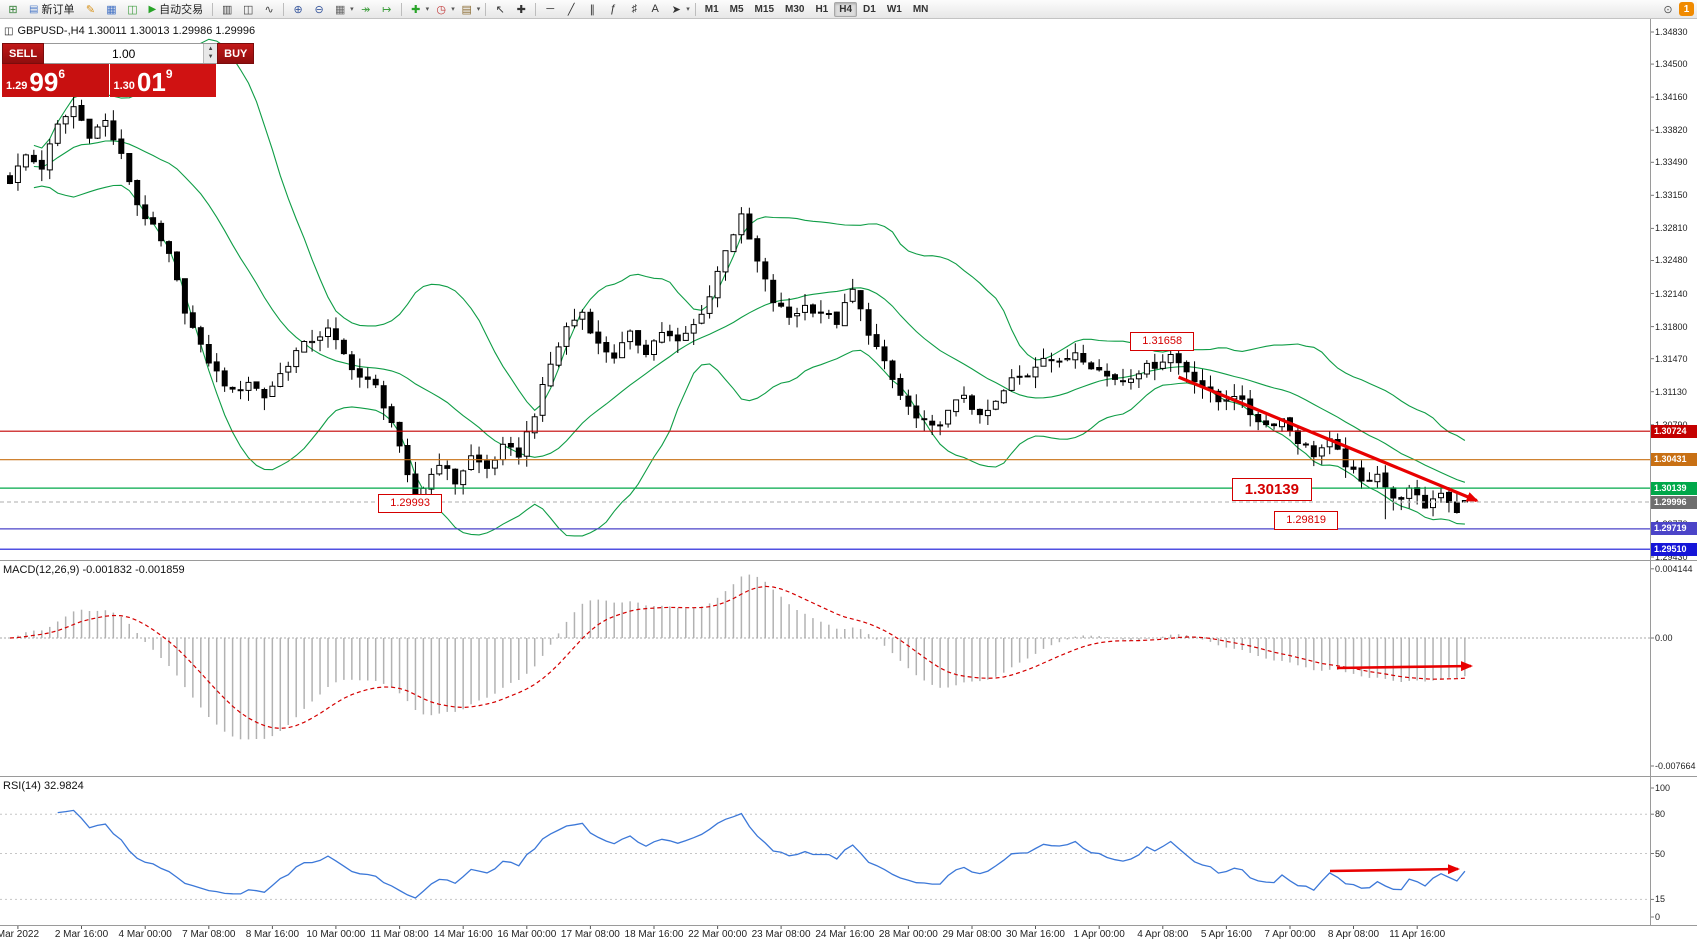  Describe the element at coordinates (1660, 853) in the screenshot. I see `rsi-axis-50: 50` at that location.